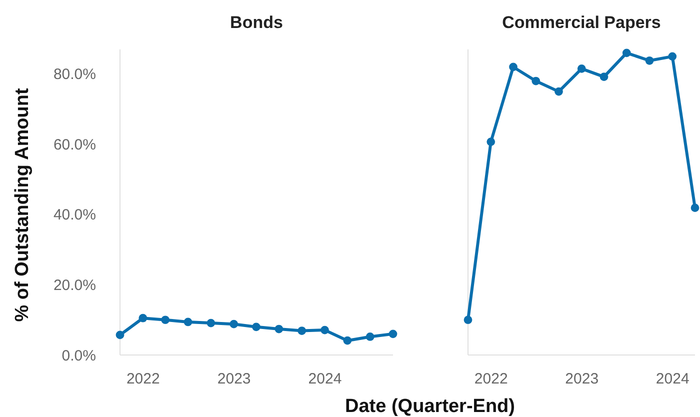 The height and width of the screenshot is (417, 700). What do you see at coordinates (581, 22) in the screenshot?
I see `chart-title: Commercial Papers` at bounding box center [581, 22].